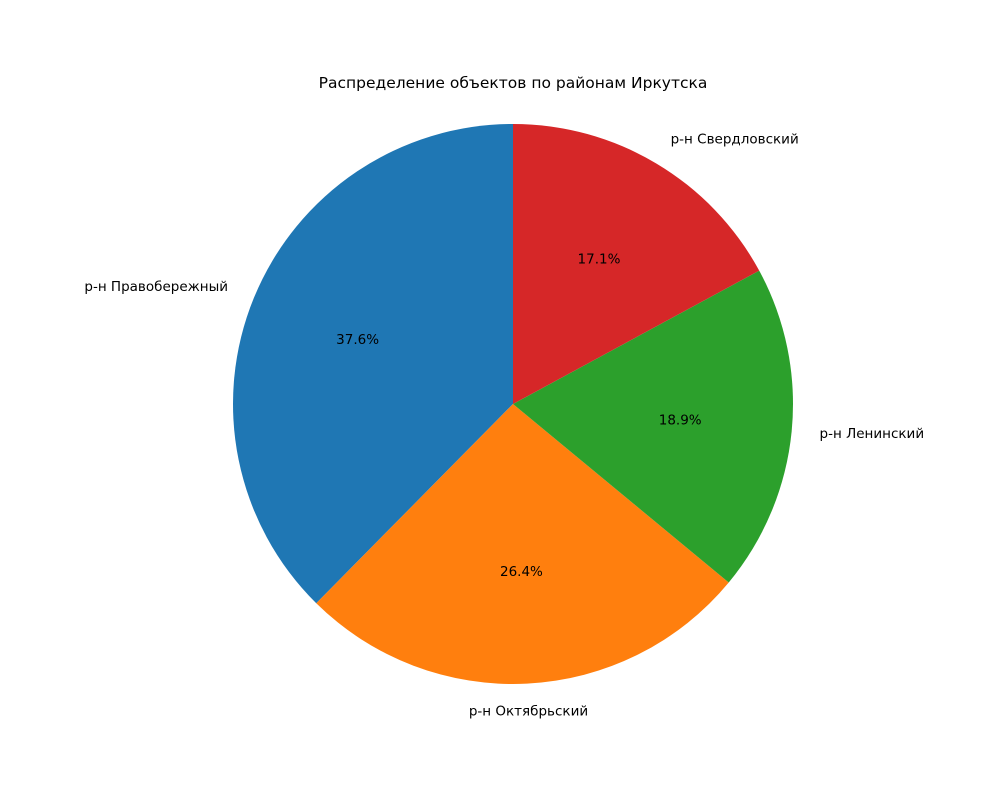  Describe the element at coordinates (735, 139) in the screenshot. I see `slice-label-4: р-н Свердловский` at that location.